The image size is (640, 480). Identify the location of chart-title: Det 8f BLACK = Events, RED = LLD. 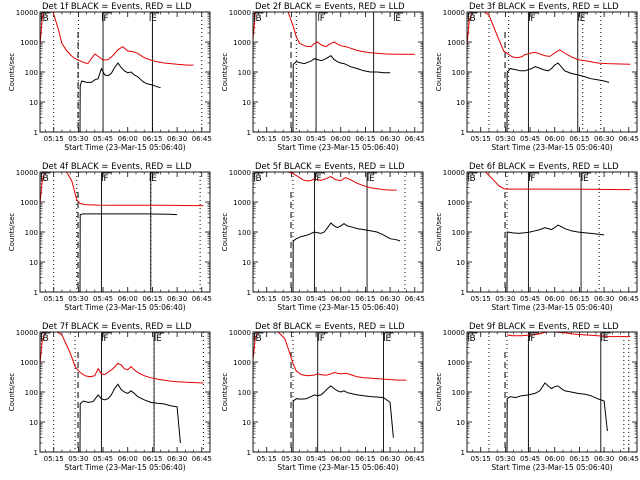
(330, 327).